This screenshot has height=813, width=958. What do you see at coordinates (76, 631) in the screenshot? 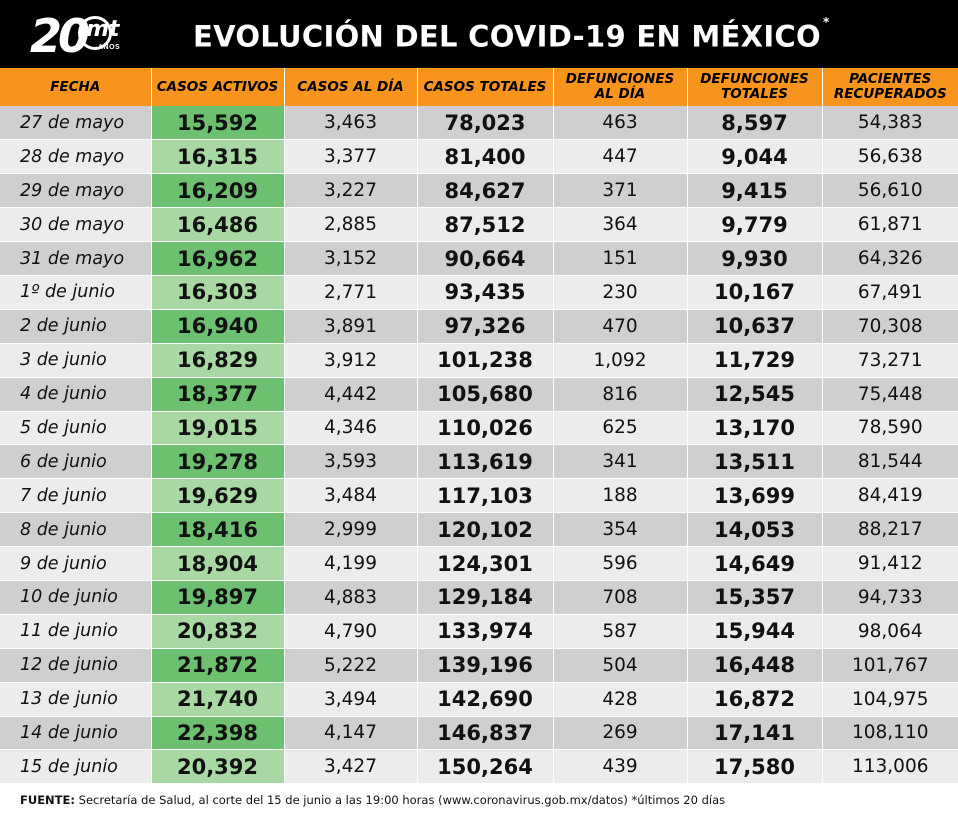
I see `cell-fecha: 11 de junio` at bounding box center [76, 631].